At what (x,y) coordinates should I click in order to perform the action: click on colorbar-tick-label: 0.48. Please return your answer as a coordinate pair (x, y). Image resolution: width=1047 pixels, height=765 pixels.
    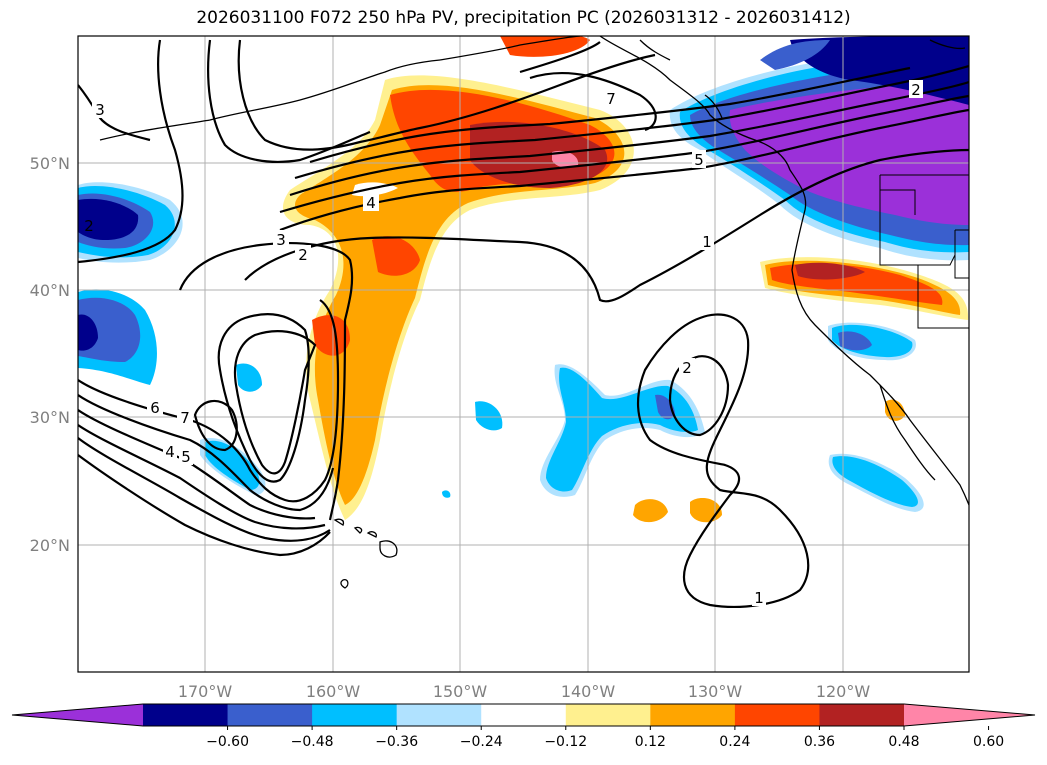
    Looking at the image, I should click on (903, 742).